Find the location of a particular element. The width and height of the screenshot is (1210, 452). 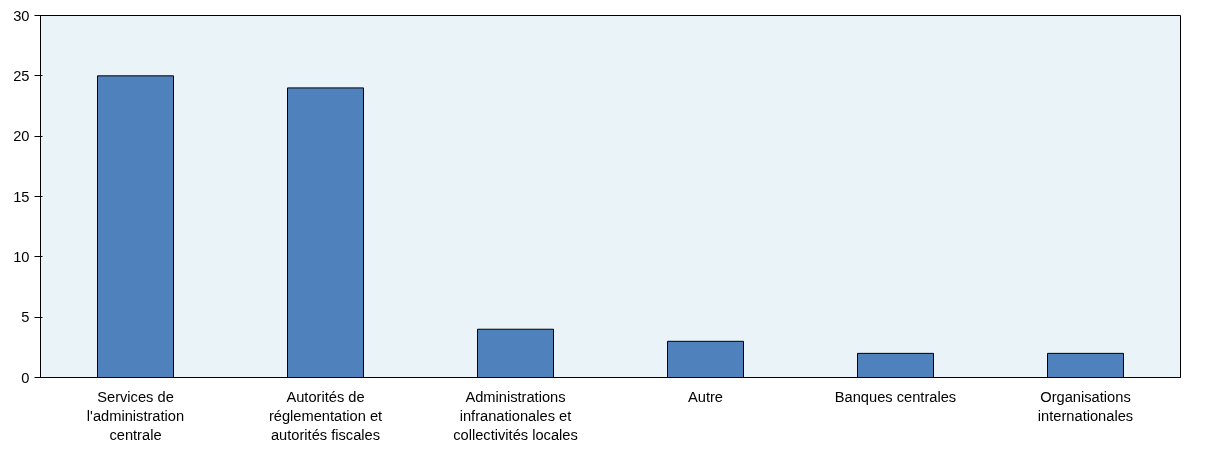

y-tick-label: 30 is located at coordinates (21, 15).